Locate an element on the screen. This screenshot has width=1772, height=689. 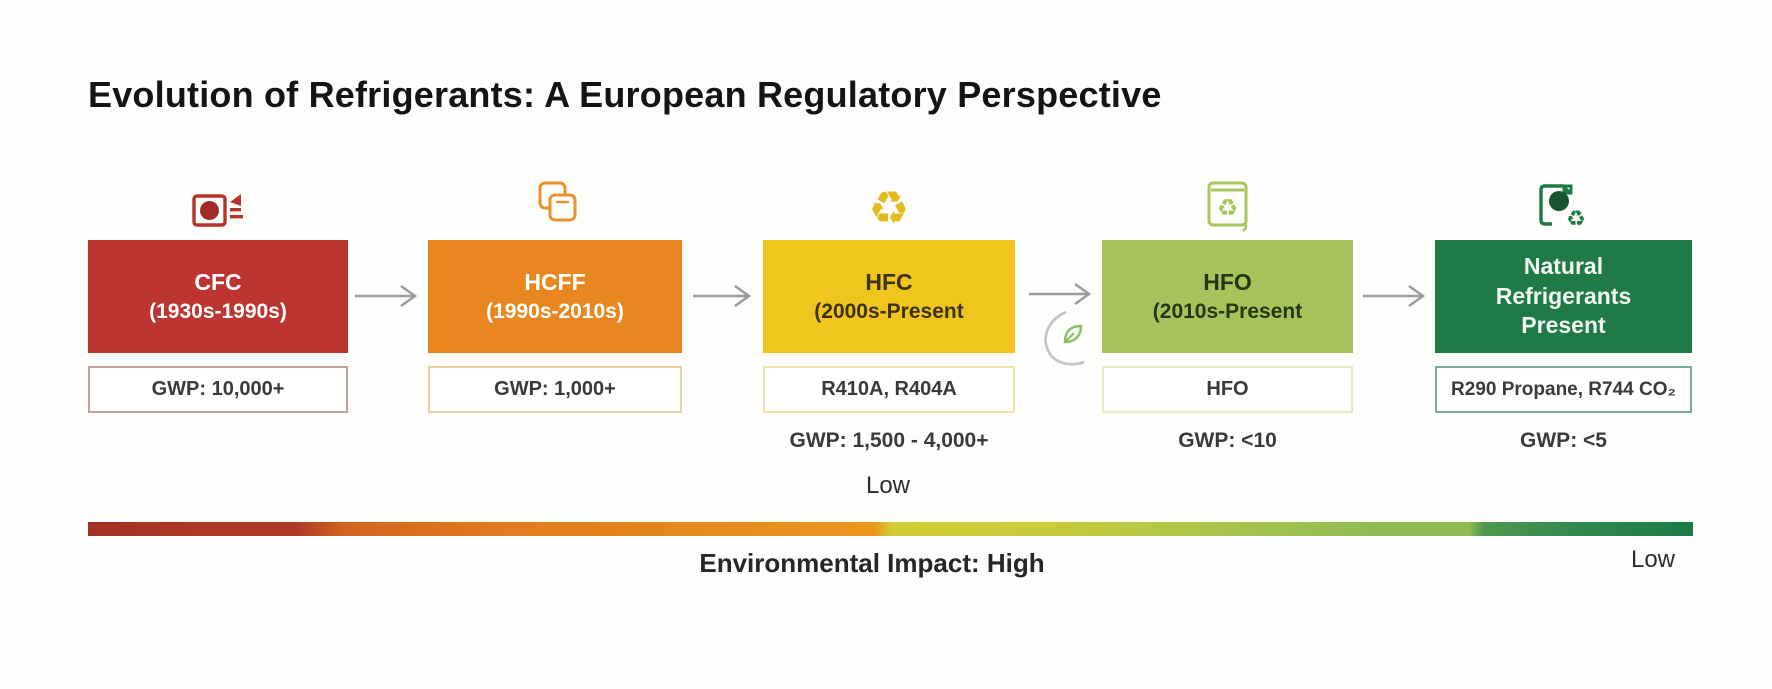
stage-name: HCFF is located at coordinates (555, 281).